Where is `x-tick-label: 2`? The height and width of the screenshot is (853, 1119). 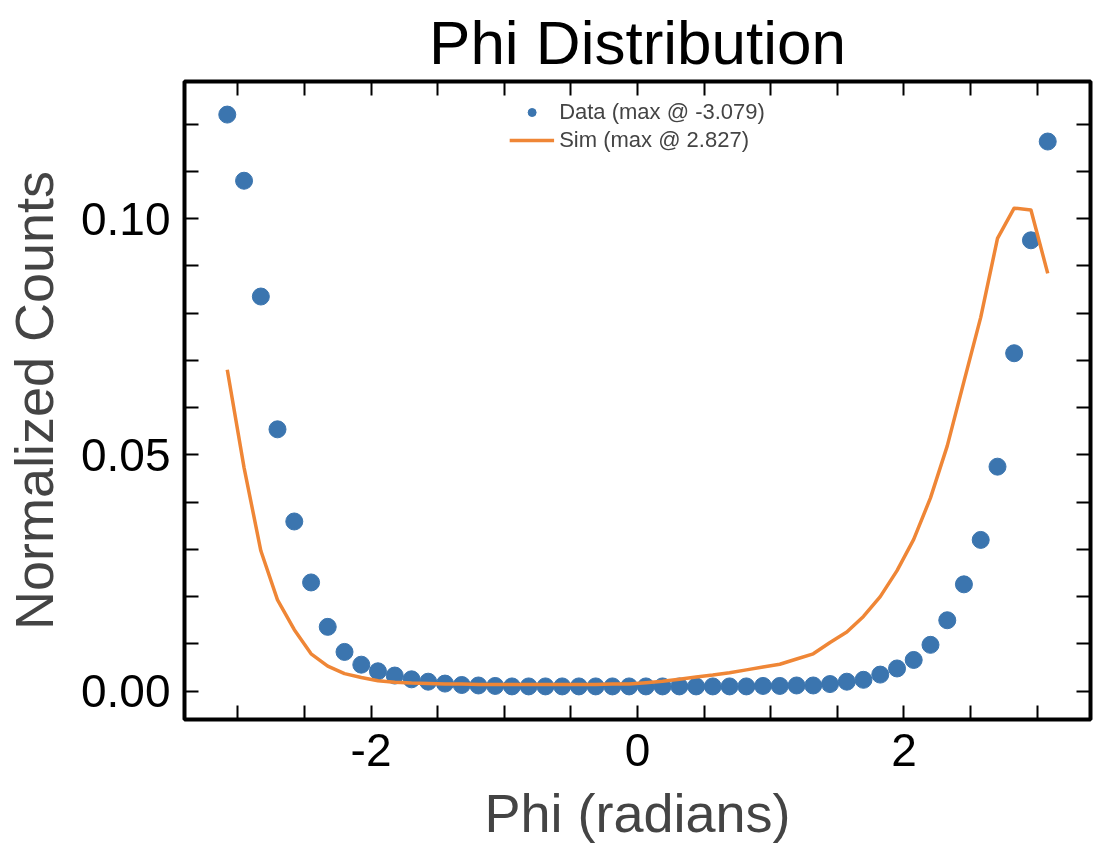
x-tick-label: 2 is located at coordinates (904, 749).